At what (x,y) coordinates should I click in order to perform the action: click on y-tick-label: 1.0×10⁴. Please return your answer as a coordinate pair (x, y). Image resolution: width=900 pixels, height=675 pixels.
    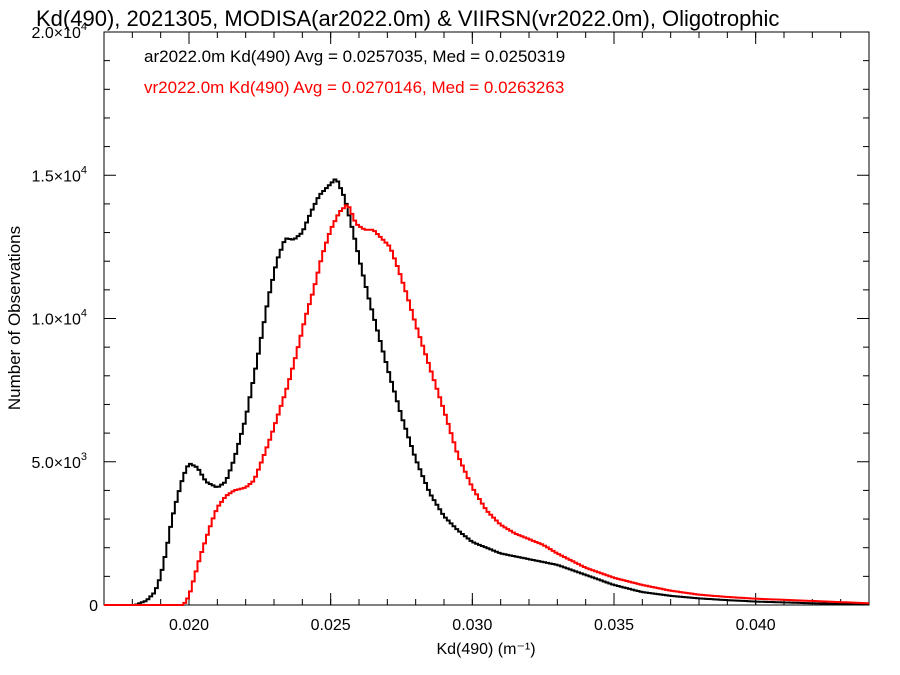
    Looking at the image, I should click on (59, 318).